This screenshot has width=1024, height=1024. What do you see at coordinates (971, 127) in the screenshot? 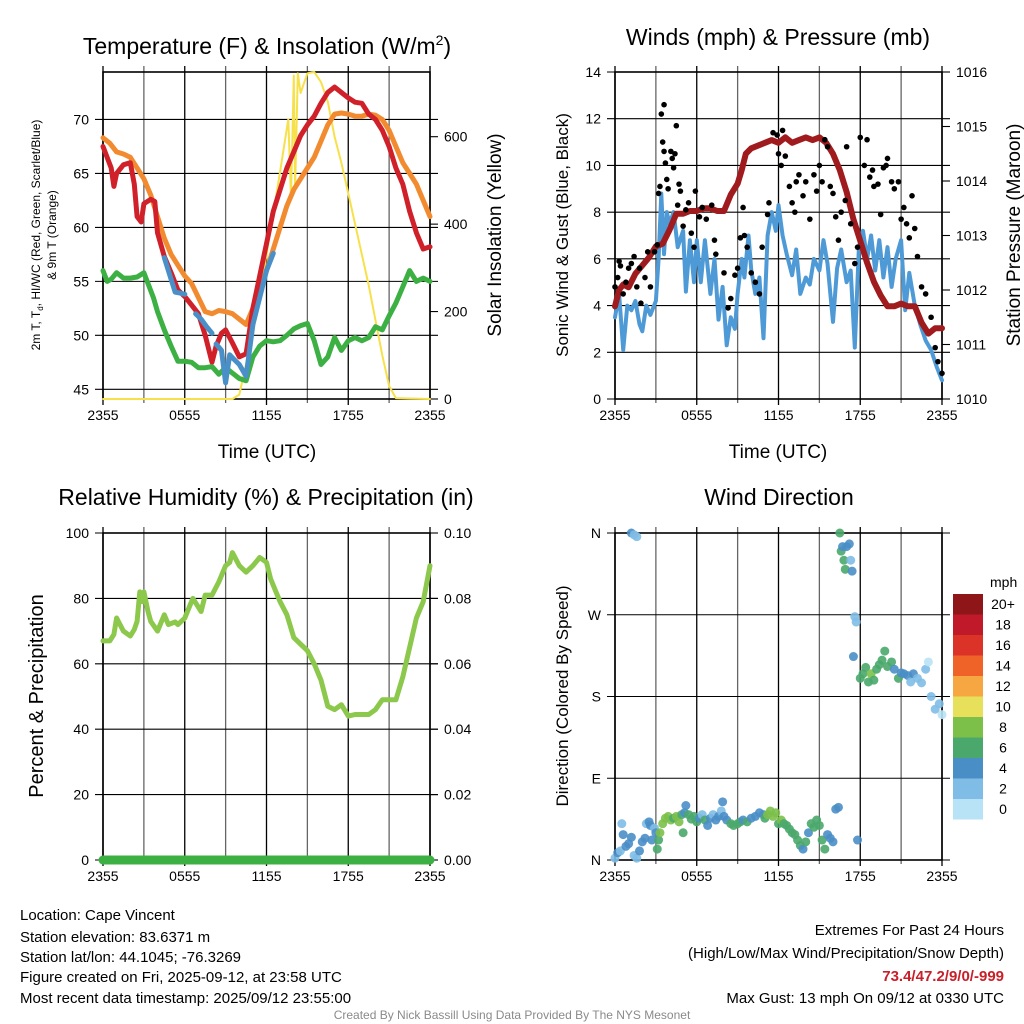
I see `y-right-tick-label: 1015` at bounding box center [971, 127].